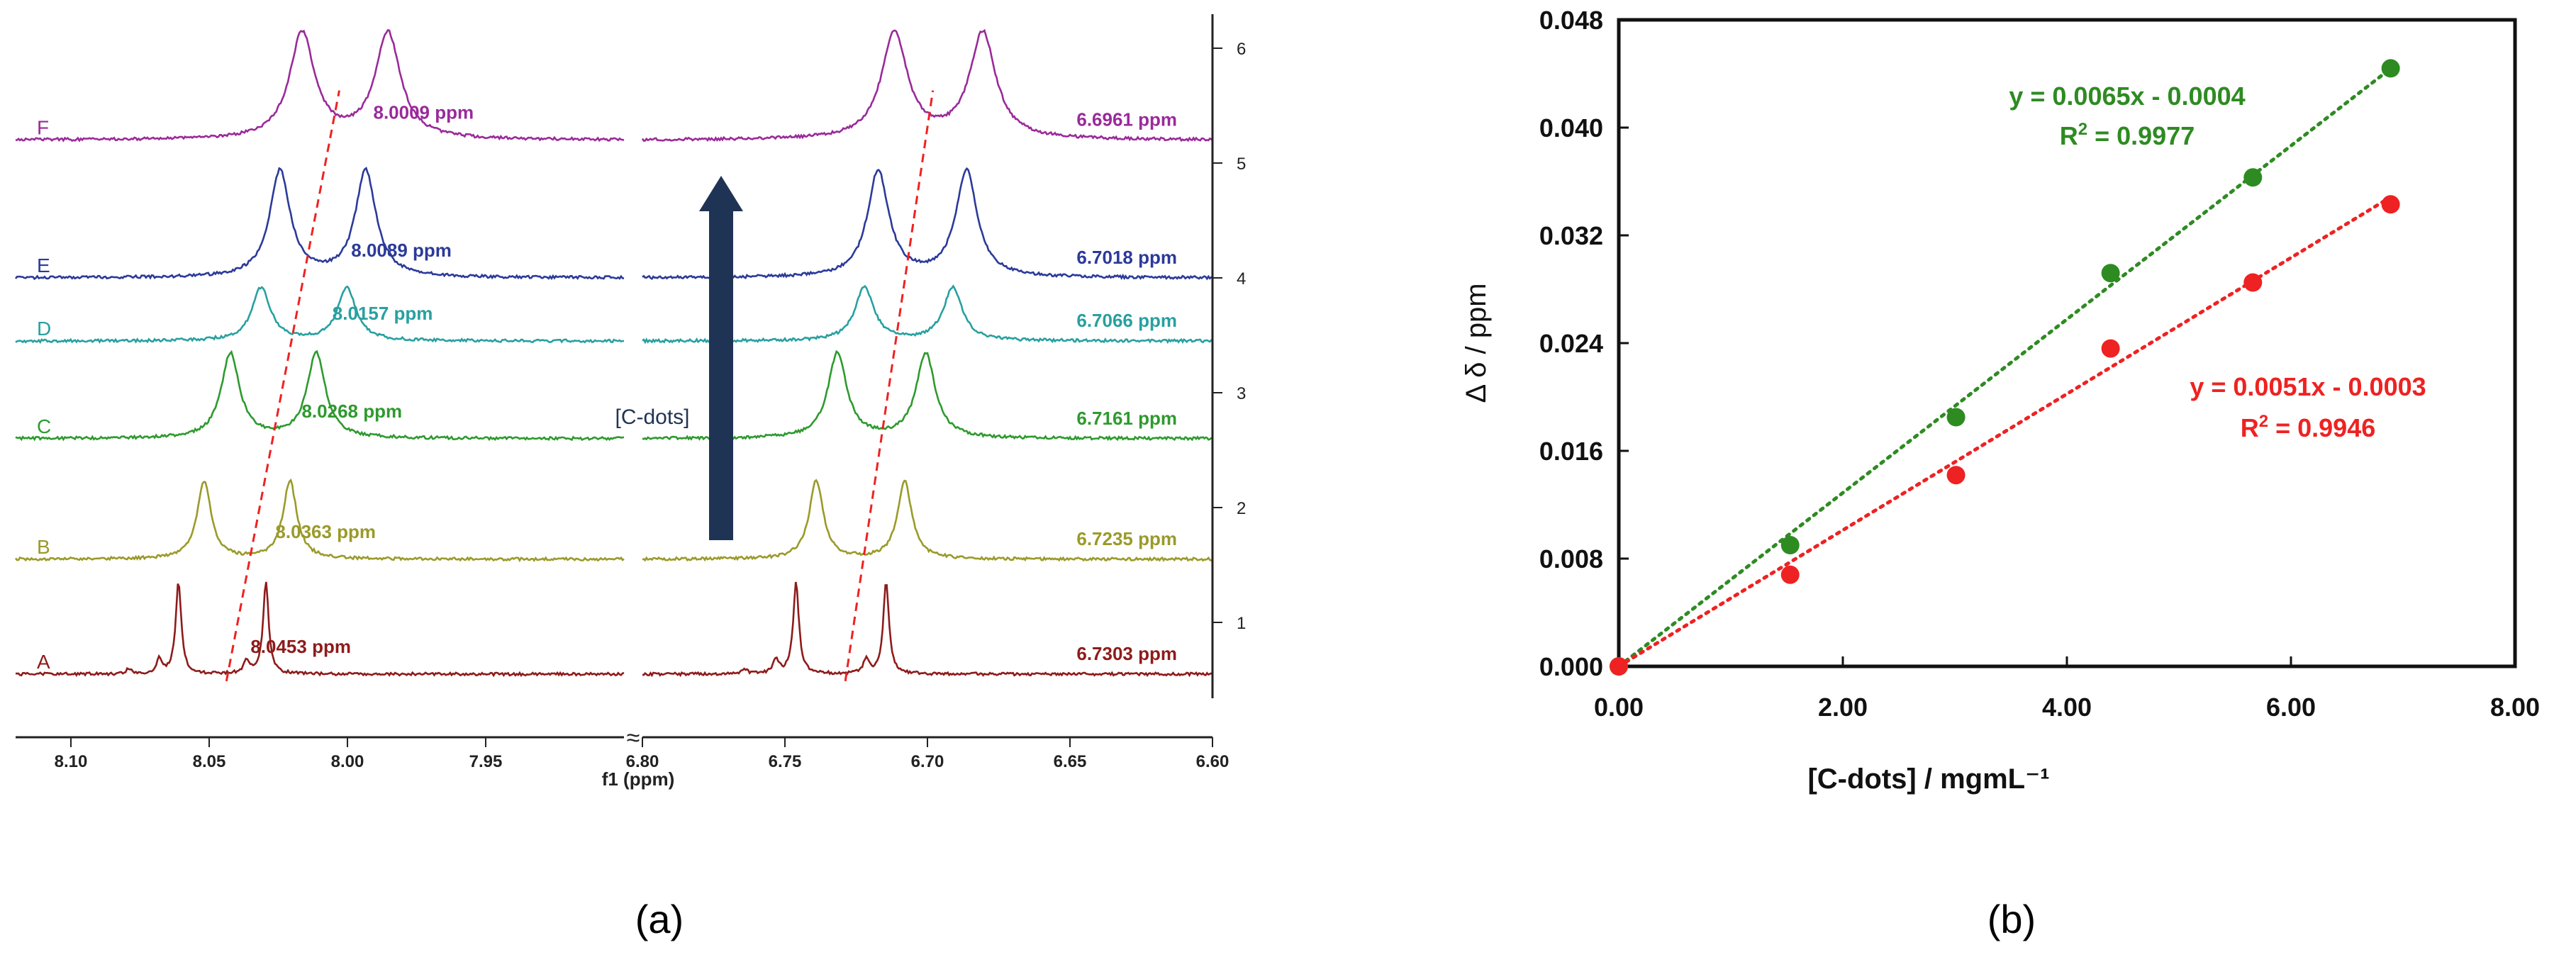 The image size is (2576, 957). Describe the element at coordinates (1571, 558) in the screenshot. I see `y-tick-label: 0.008` at that location.